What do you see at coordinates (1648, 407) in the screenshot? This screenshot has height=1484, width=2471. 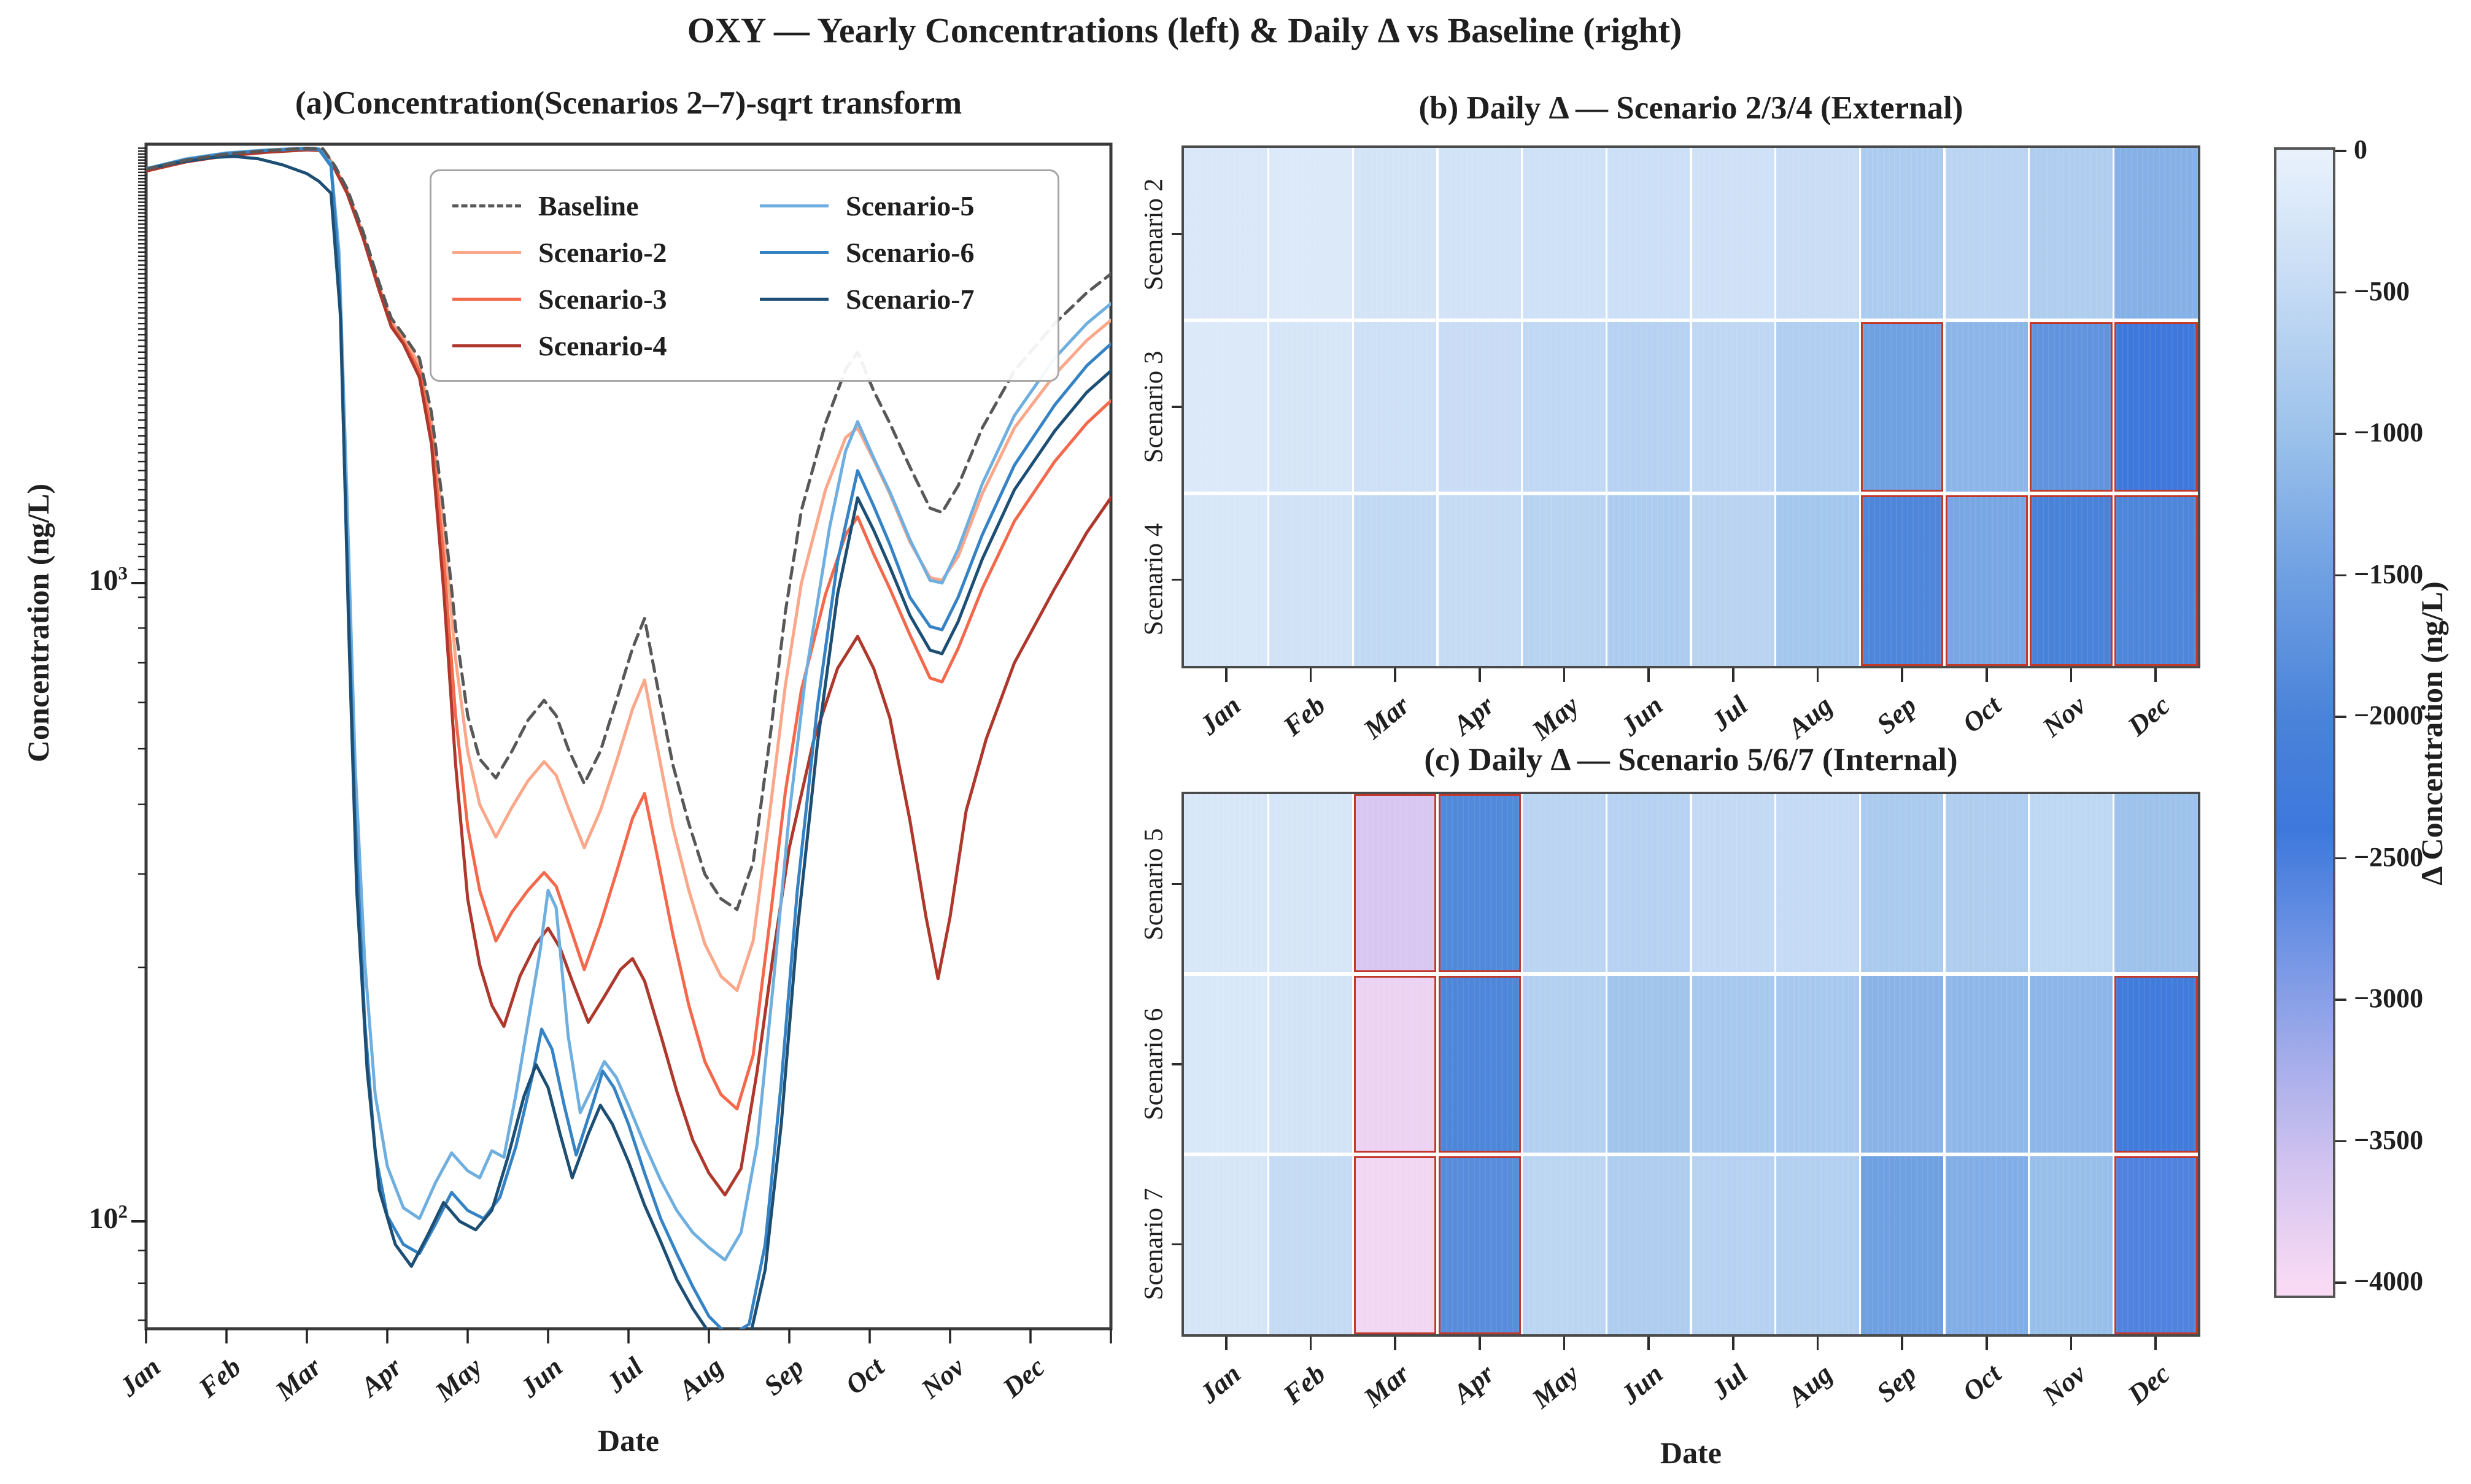 I see `heatmap-b-cell-scenario-3-jun` at bounding box center [1648, 407].